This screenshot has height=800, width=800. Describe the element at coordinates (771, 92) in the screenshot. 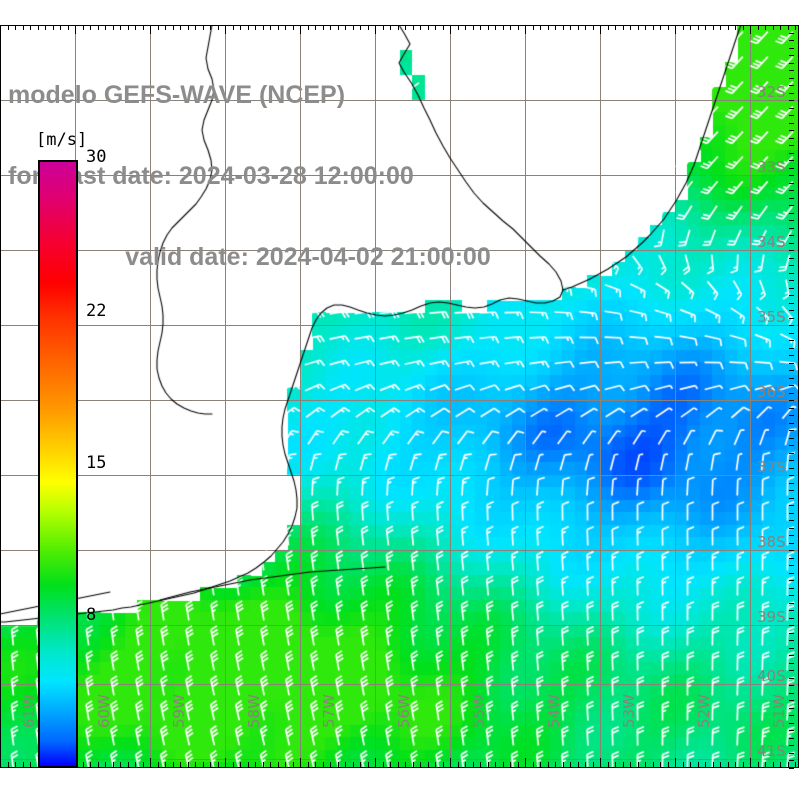

I see `latitude-label: 32S` at that location.